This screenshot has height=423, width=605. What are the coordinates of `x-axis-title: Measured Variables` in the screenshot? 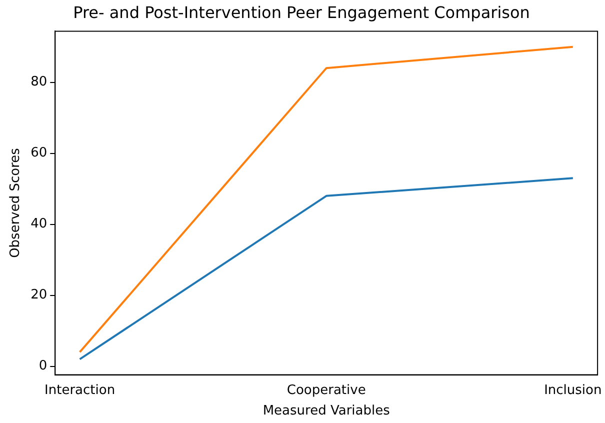 It's located at (326, 411).